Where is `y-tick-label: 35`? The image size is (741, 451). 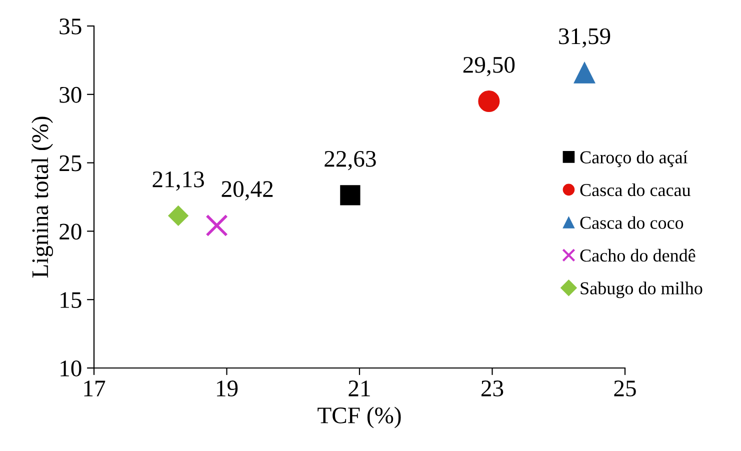 y-tick-label: 35 is located at coordinates (71, 26).